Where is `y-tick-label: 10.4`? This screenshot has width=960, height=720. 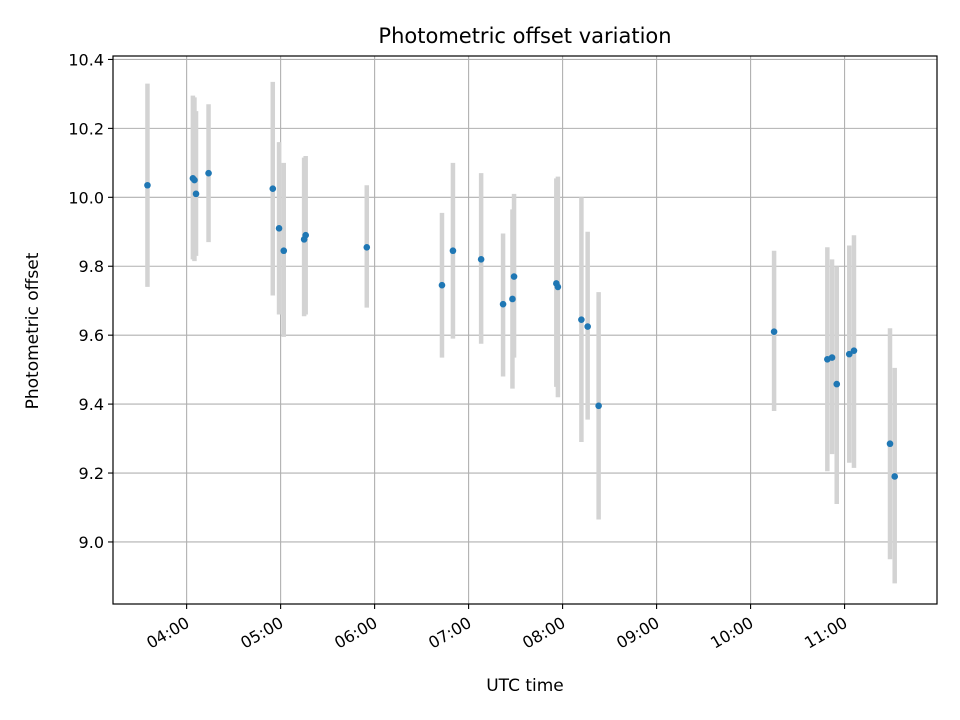
y-tick-label: 10.4 is located at coordinates (86, 59).